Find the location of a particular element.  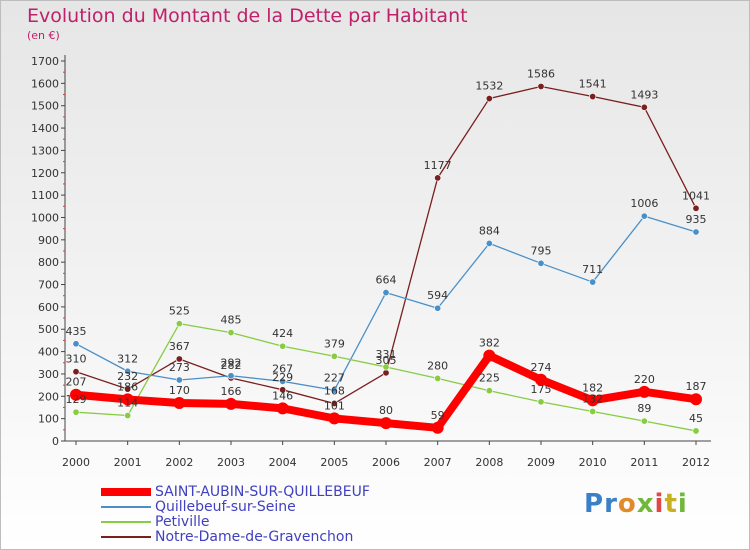

data-label: 485 is located at coordinates (231, 320).